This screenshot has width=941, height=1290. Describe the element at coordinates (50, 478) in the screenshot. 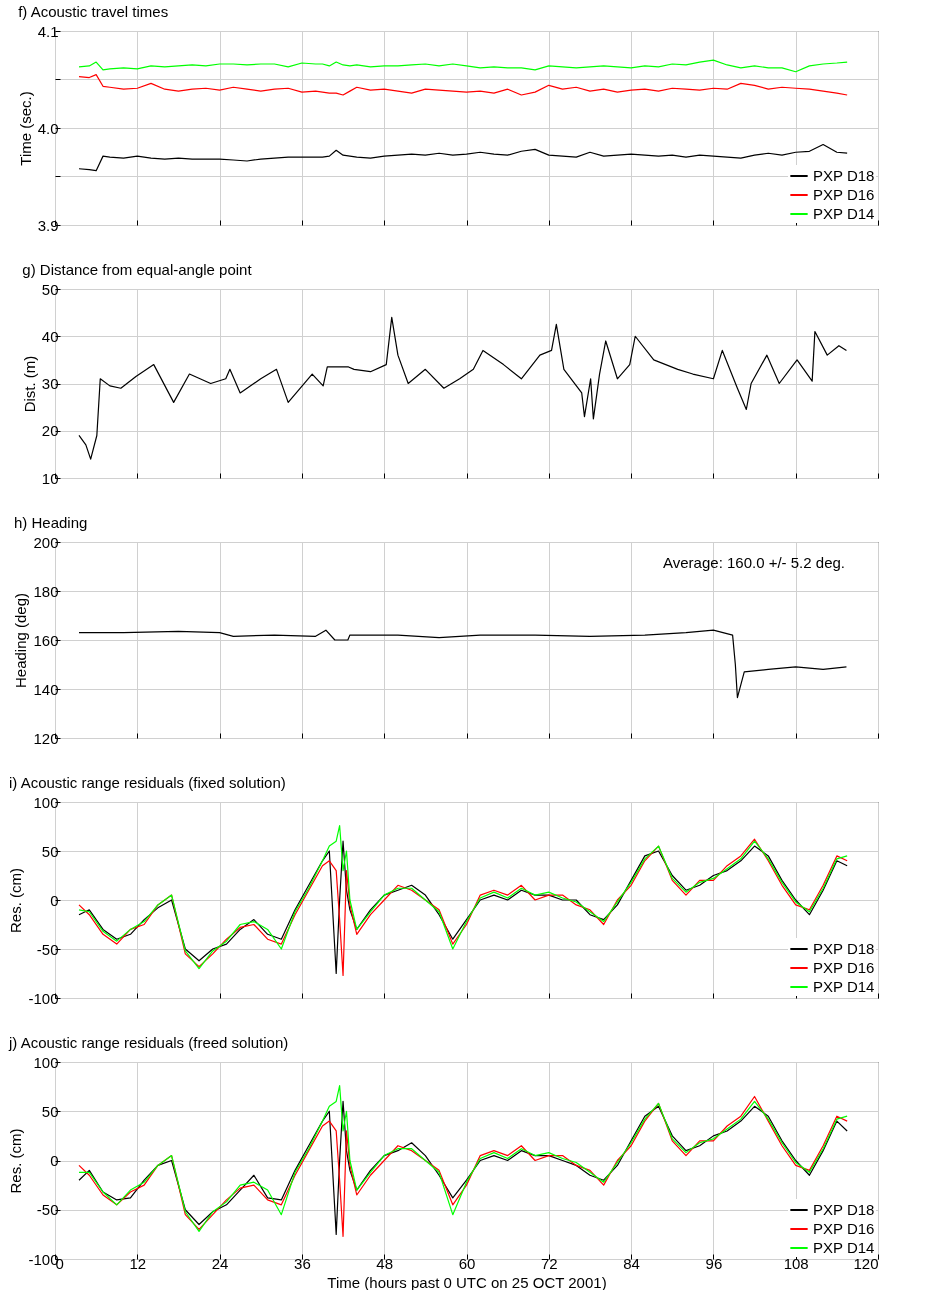

I see `y-tick-label: 10` at that location.